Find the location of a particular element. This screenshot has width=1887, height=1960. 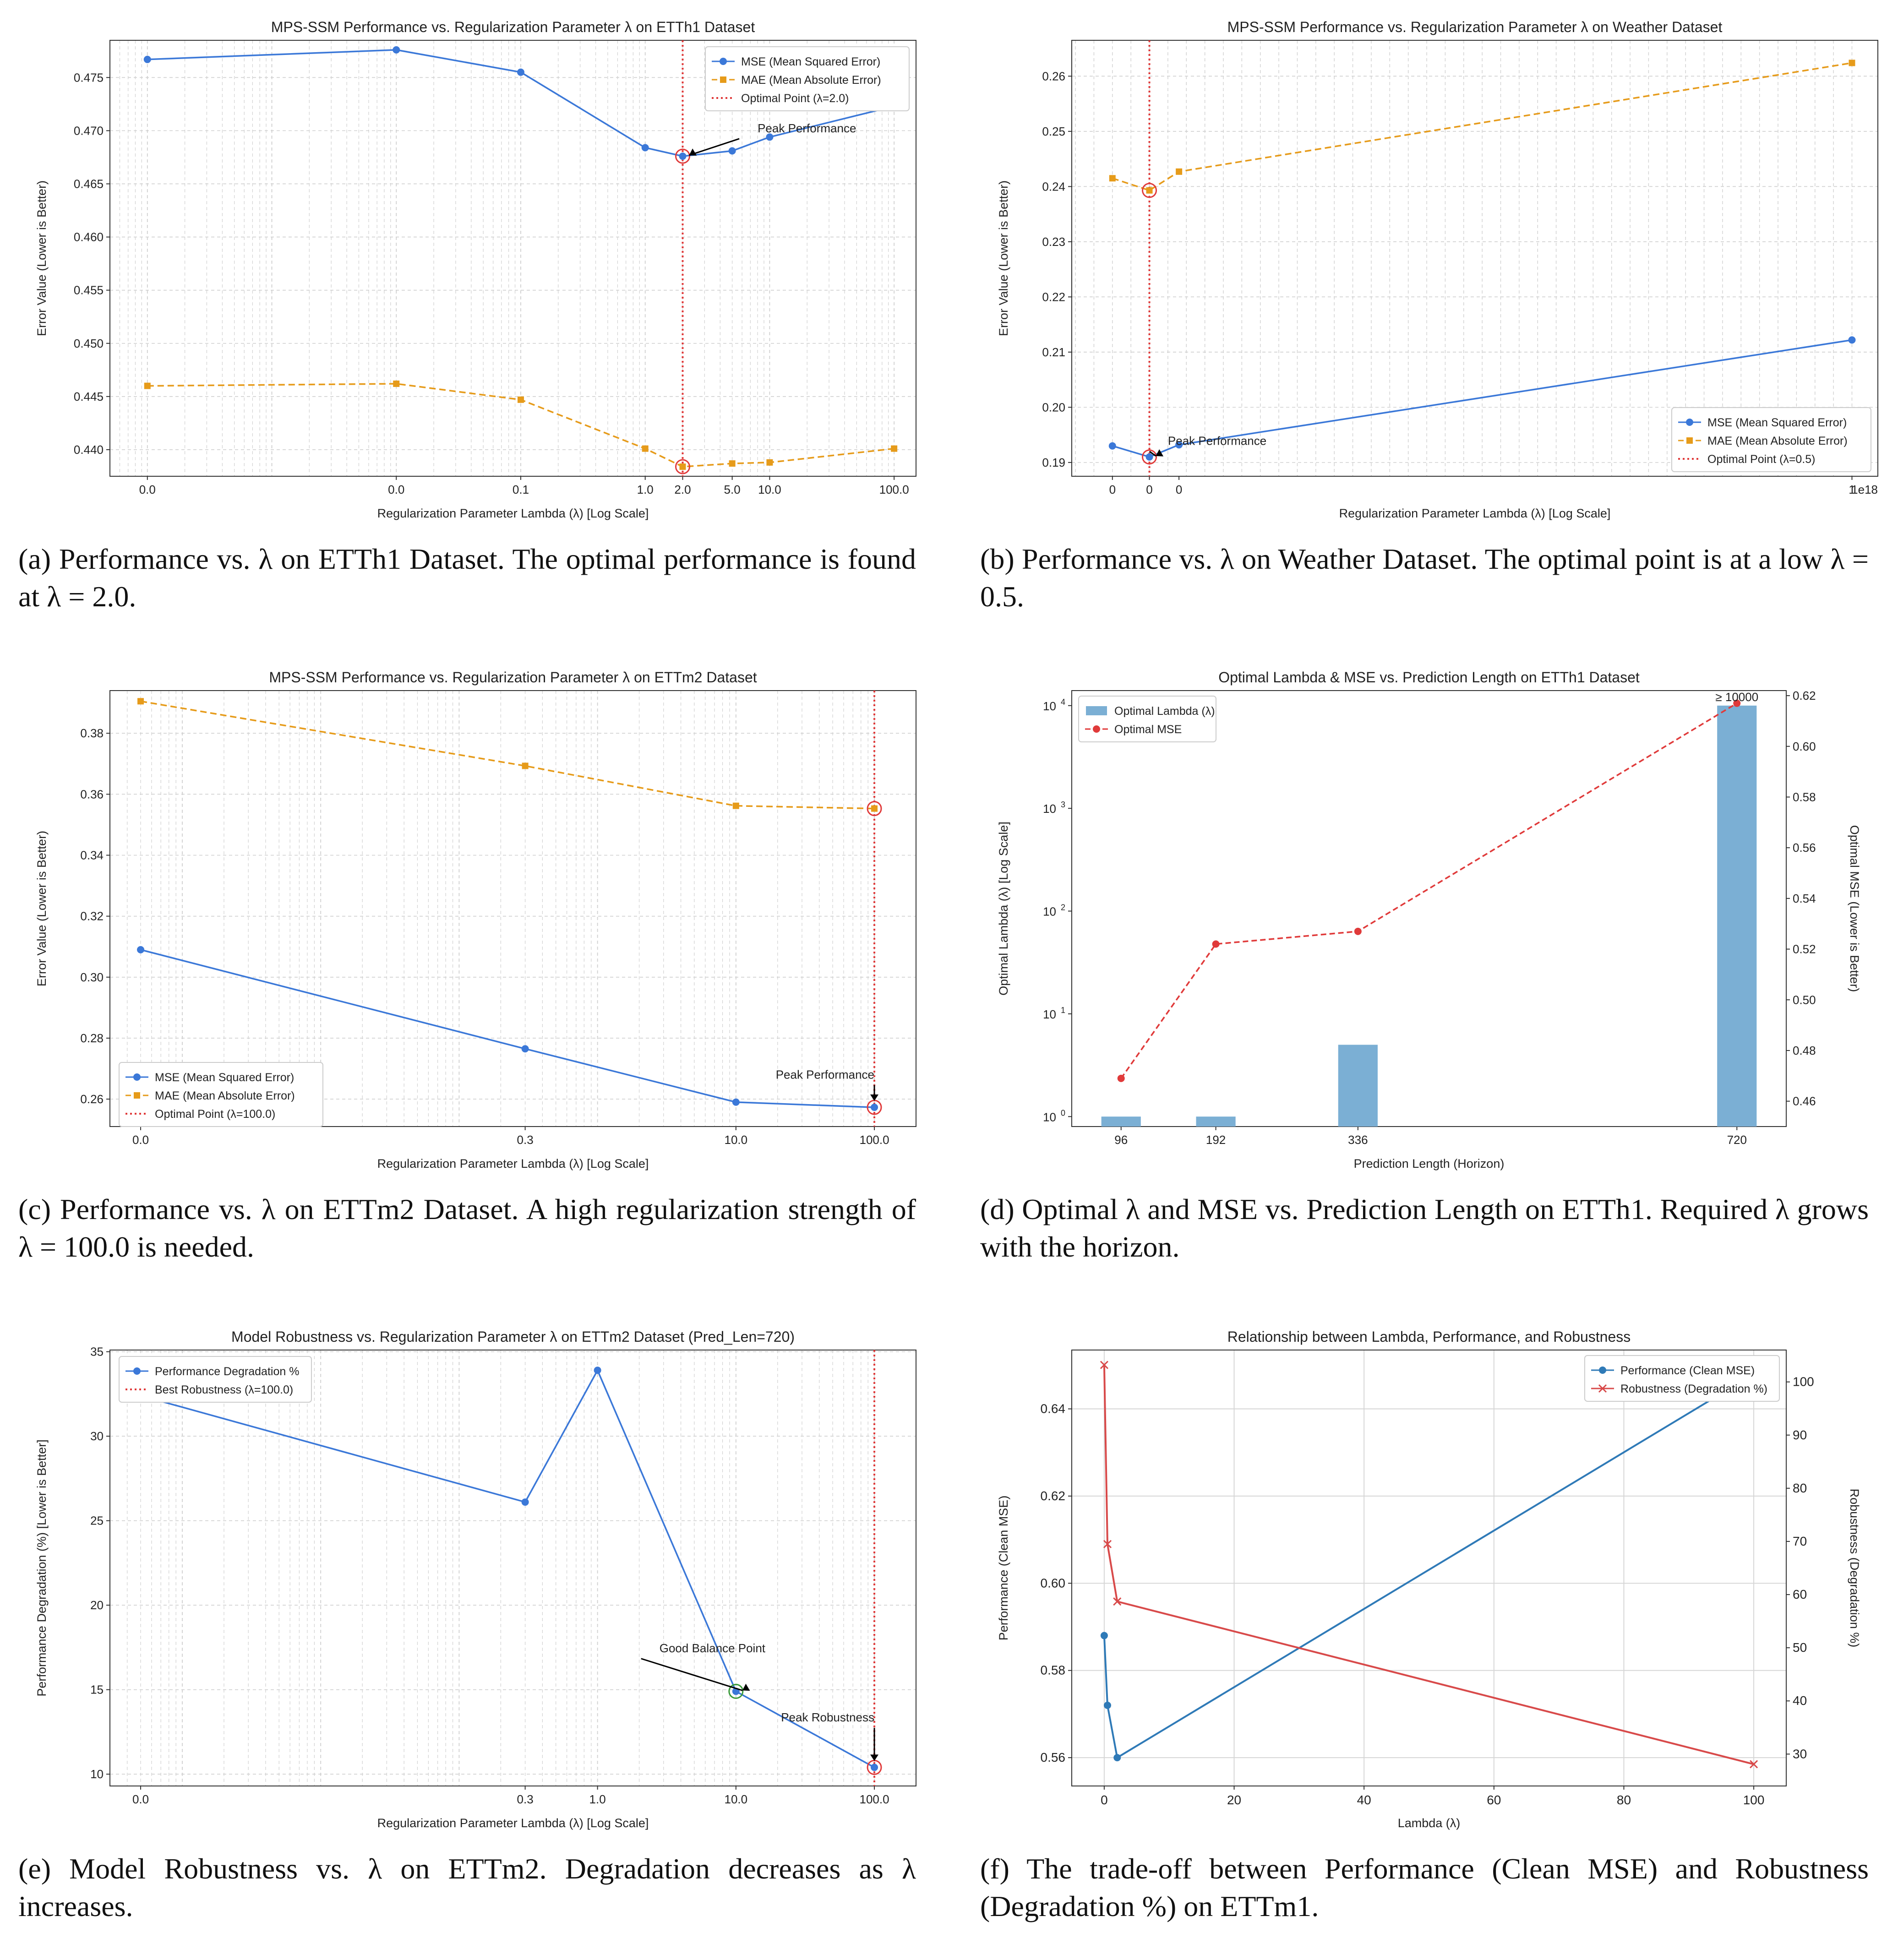

grid is located at coordinates (1475, 258).